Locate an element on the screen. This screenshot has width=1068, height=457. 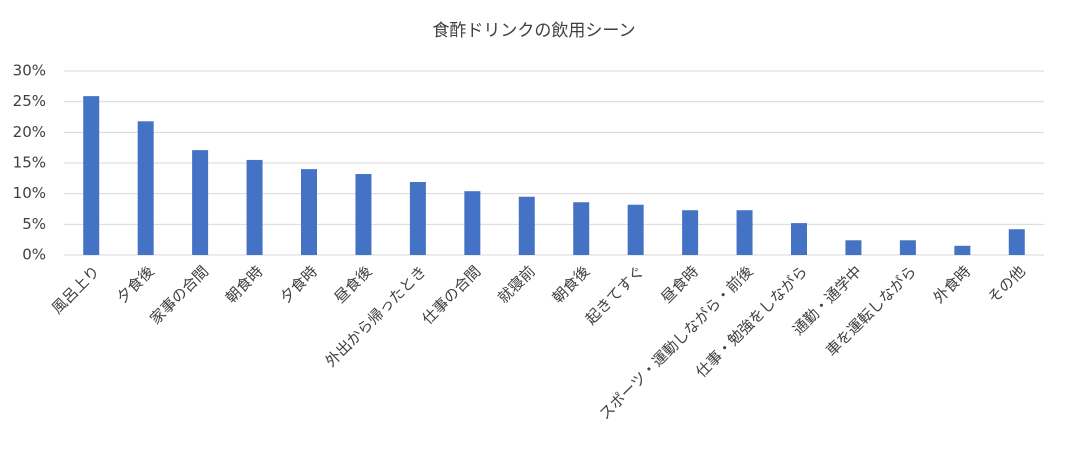
x-tick-label: 家事の合間 is located at coordinates (179, 295).